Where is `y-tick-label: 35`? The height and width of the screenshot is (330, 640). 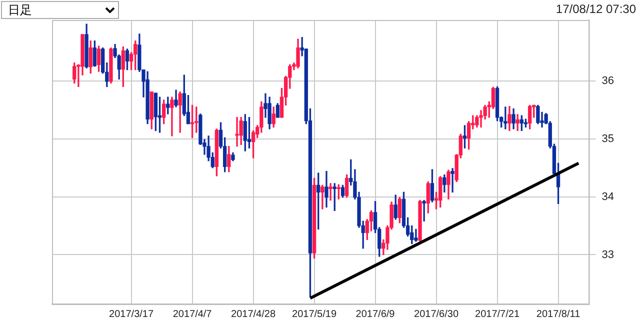
y-tick-label: 35 is located at coordinates (608, 138).